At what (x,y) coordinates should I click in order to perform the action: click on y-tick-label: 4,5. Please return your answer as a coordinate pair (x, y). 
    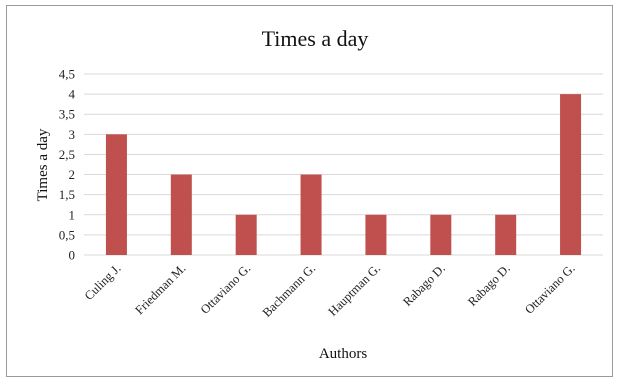
    Looking at the image, I should click on (67, 74).